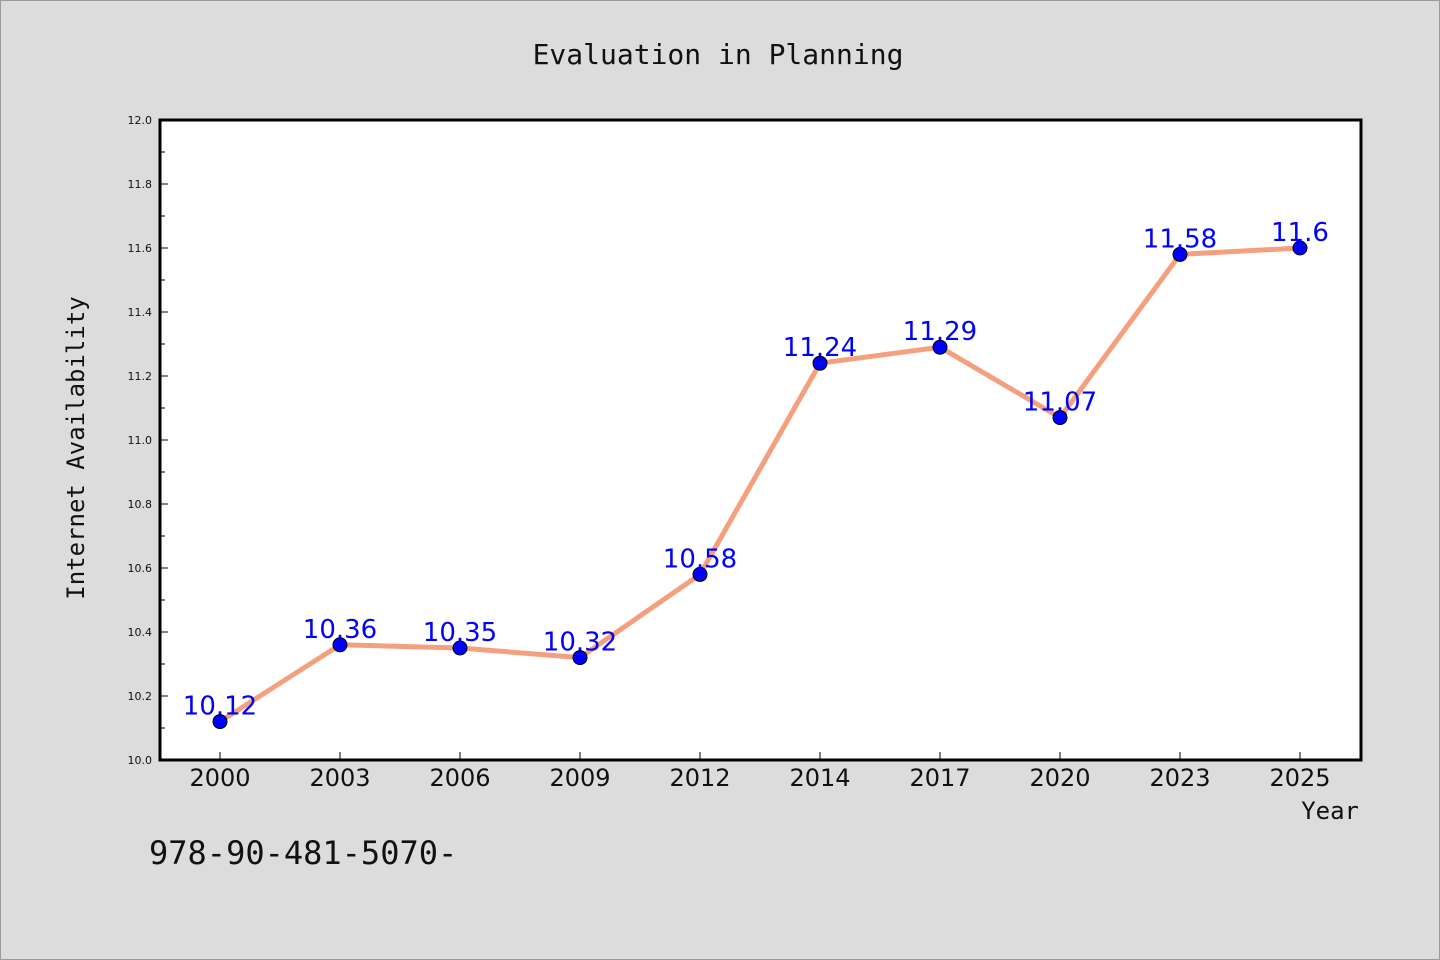 The width and height of the screenshot is (1440, 960). I want to click on data-point-label: 11.24, so click(820, 348).